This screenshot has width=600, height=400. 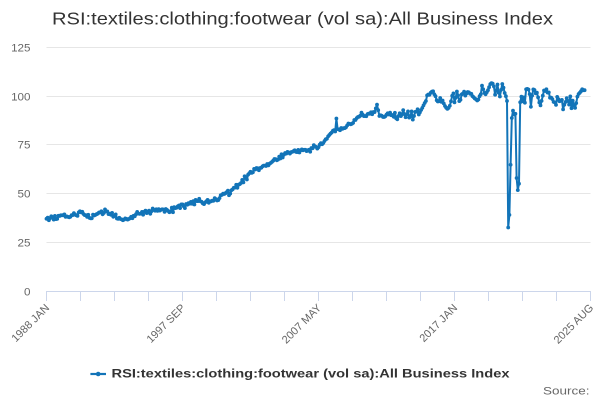 I want to click on svg-text: 50, so click(x=24, y=194).